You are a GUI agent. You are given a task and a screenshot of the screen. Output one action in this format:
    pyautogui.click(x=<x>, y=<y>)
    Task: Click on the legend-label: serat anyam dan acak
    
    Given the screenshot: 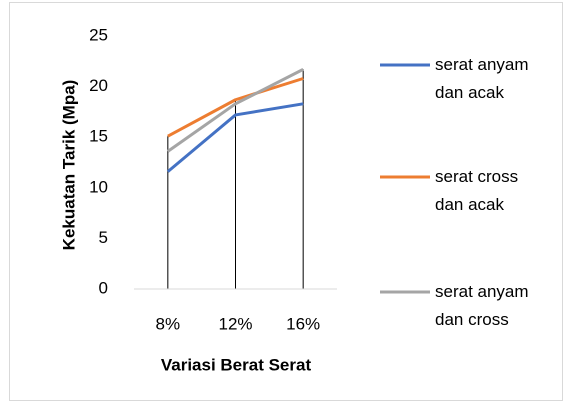 What is the action you would take?
    pyautogui.click(x=482, y=78)
    